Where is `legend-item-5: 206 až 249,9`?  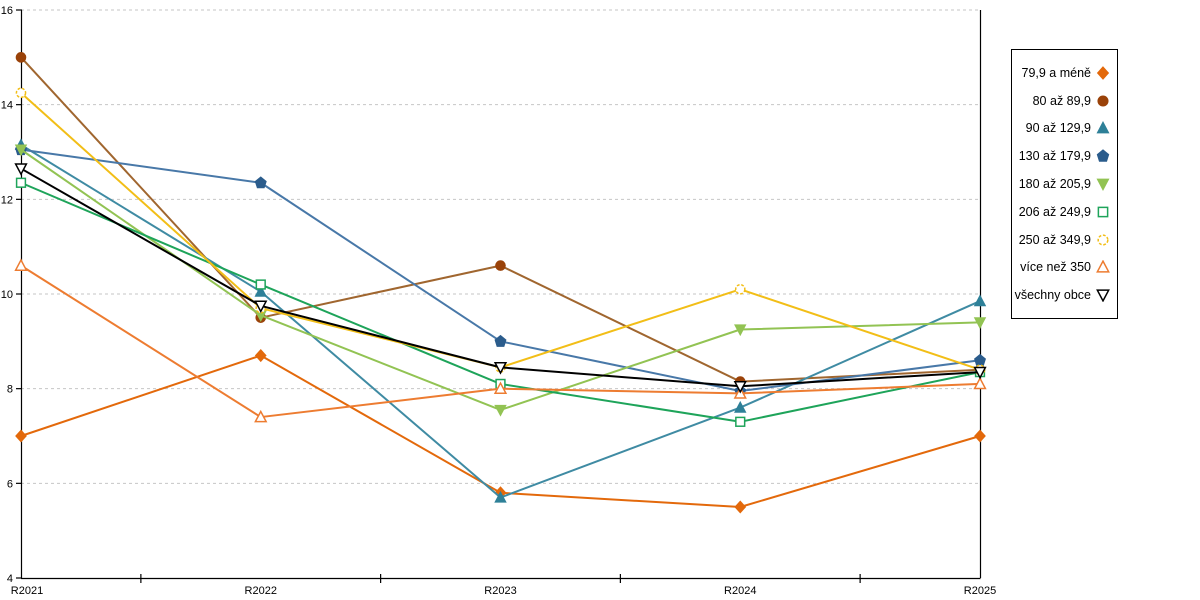 legend-item-5: 206 až 249,9 is located at coordinates (1063, 212).